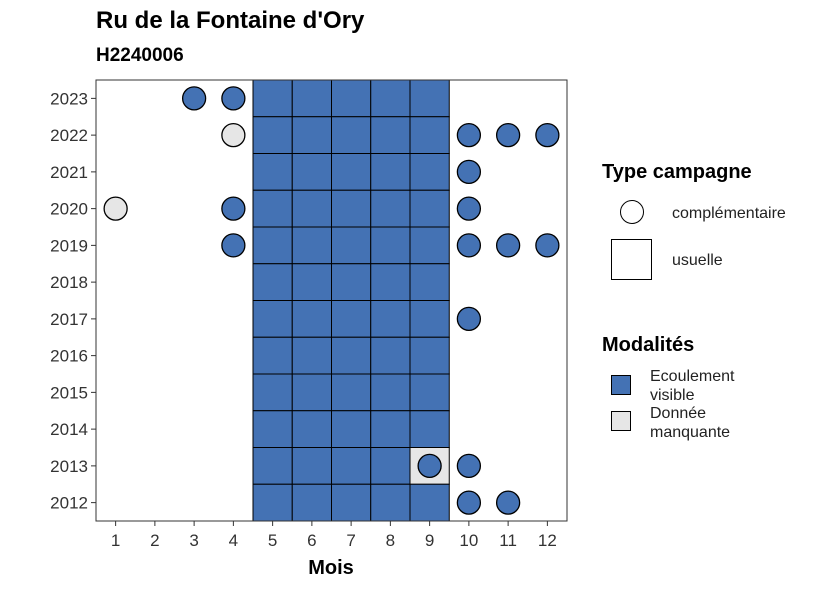 The height and width of the screenshot is (590, 826). I want to click on x-tick-label-4: 4, so click(233, 540).